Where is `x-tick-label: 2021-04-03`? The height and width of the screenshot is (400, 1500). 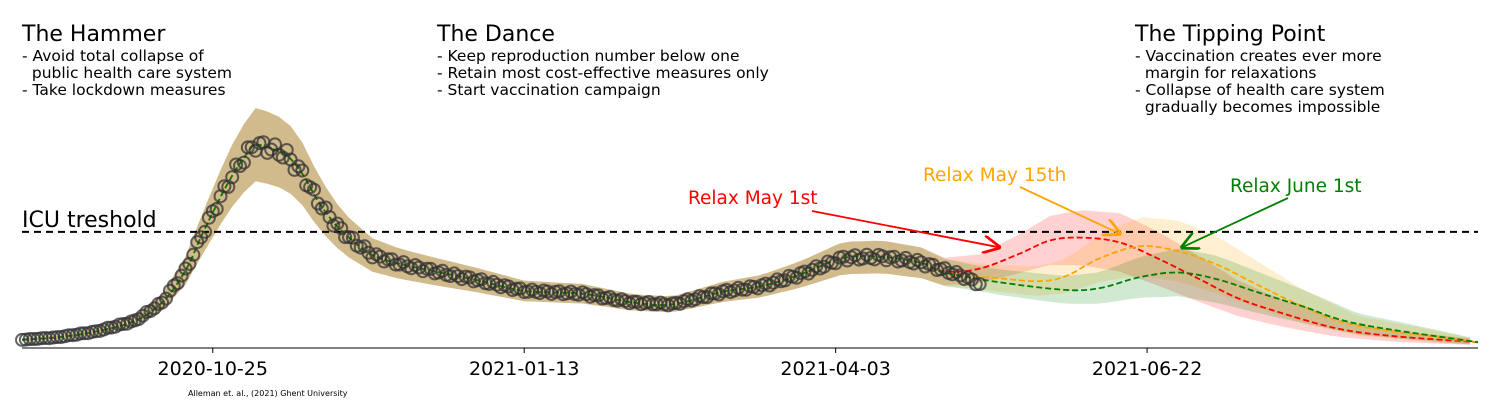
x-tick-label: 2021-04-03 is located at coordinates (835, 369).